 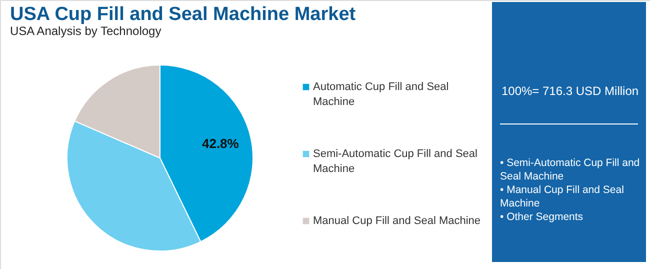 I want to click on text: • Other Segments, so click(x=542, y=217).